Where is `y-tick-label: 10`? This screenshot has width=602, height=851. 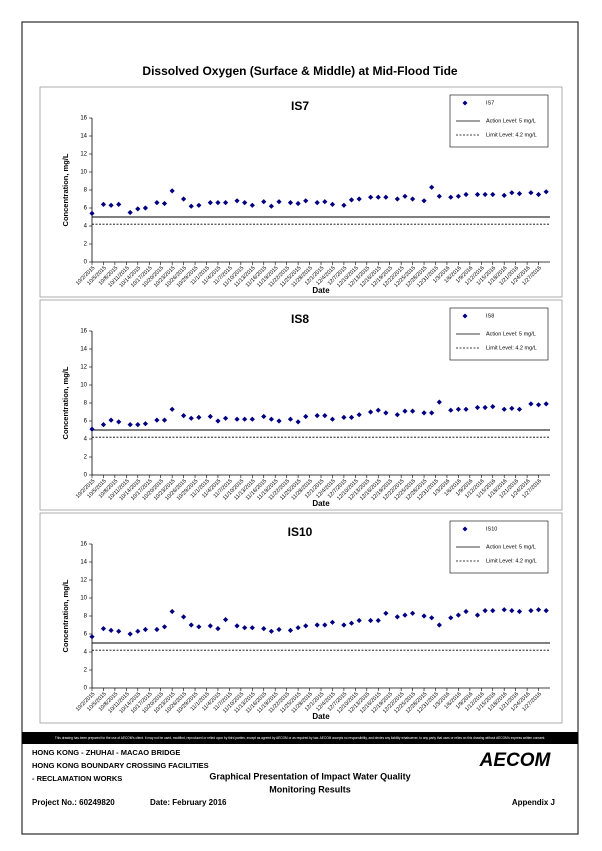
y-tick-label: 10 is located at coordinates (83, 173).